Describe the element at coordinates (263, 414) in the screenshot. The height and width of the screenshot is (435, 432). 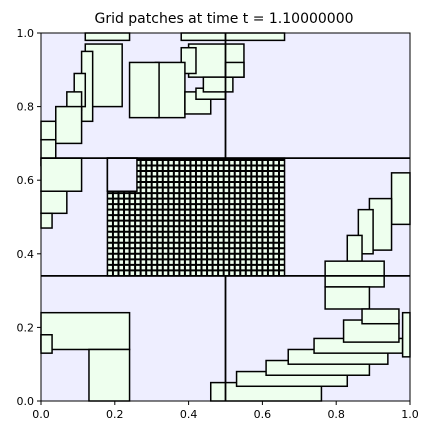
I see `x-tick-label-3: 0.6` at that location.